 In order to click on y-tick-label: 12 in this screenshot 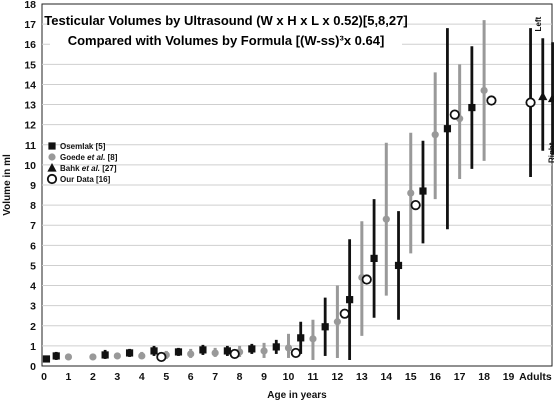, I will do `click(30, 126)`.